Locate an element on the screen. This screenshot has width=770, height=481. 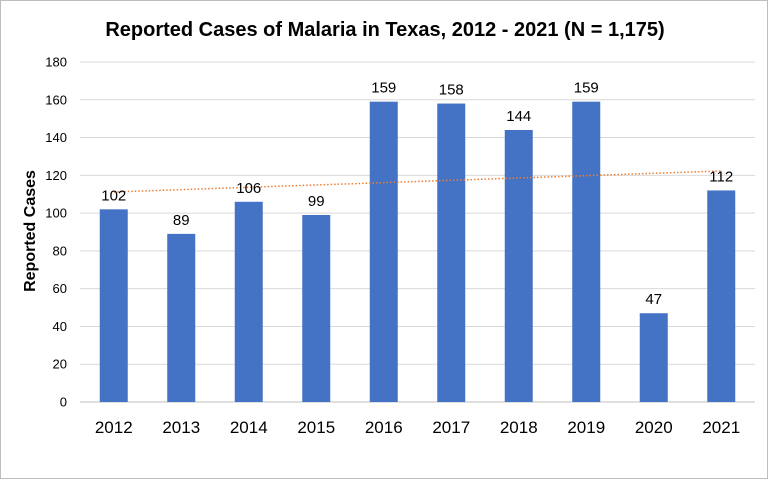
data-label: 102 is located at coordinates (113, 195).